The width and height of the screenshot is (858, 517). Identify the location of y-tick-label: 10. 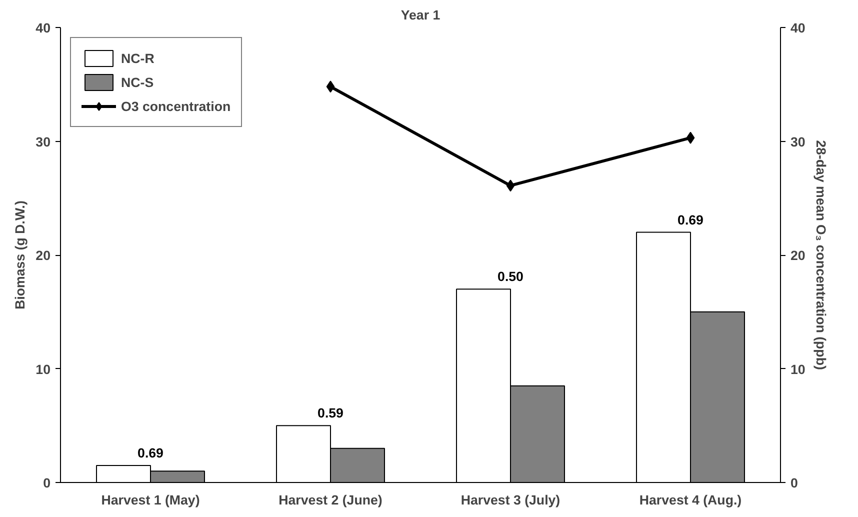
(43, 369).